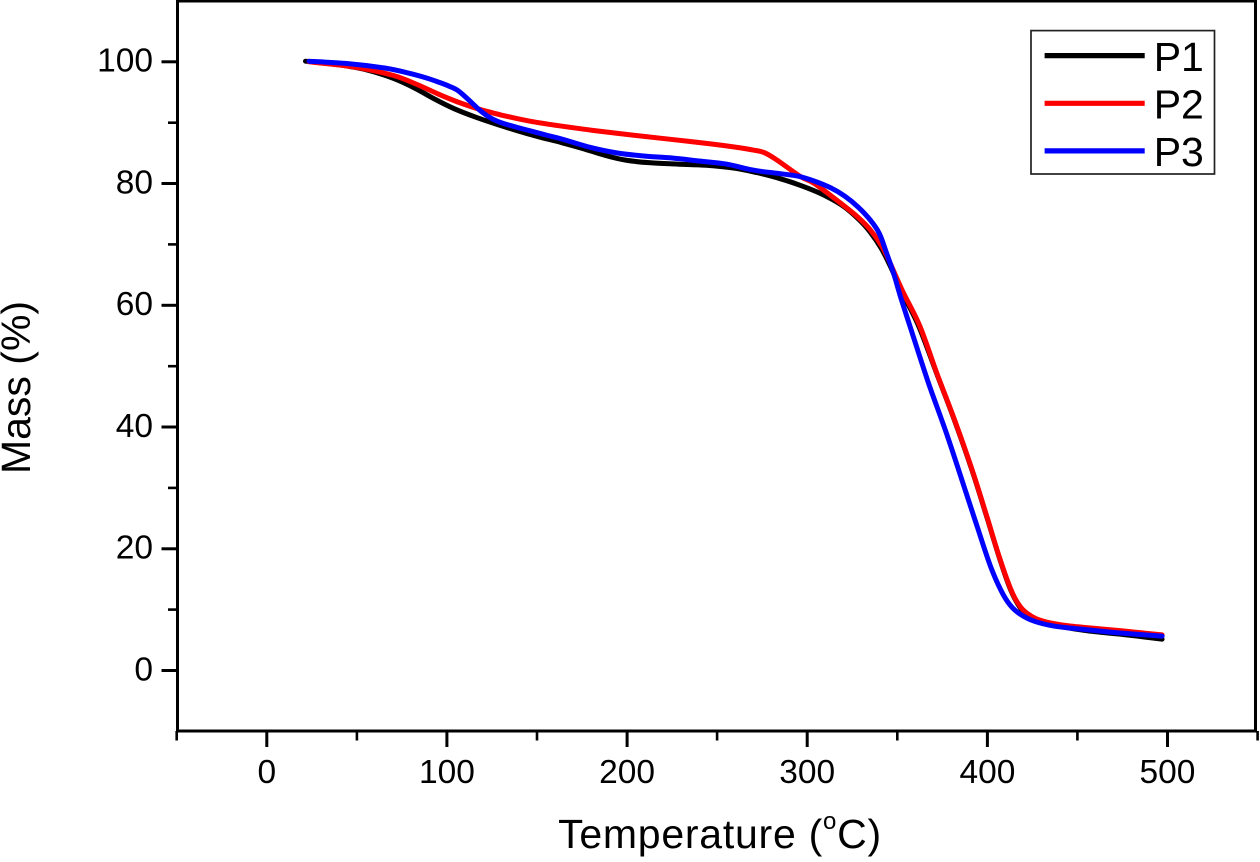 The width and height of the screenshot is (1260, 862). Describe the element at coordinates (807, 772) in the screenshot. I see `svg-text: 300` at that location.